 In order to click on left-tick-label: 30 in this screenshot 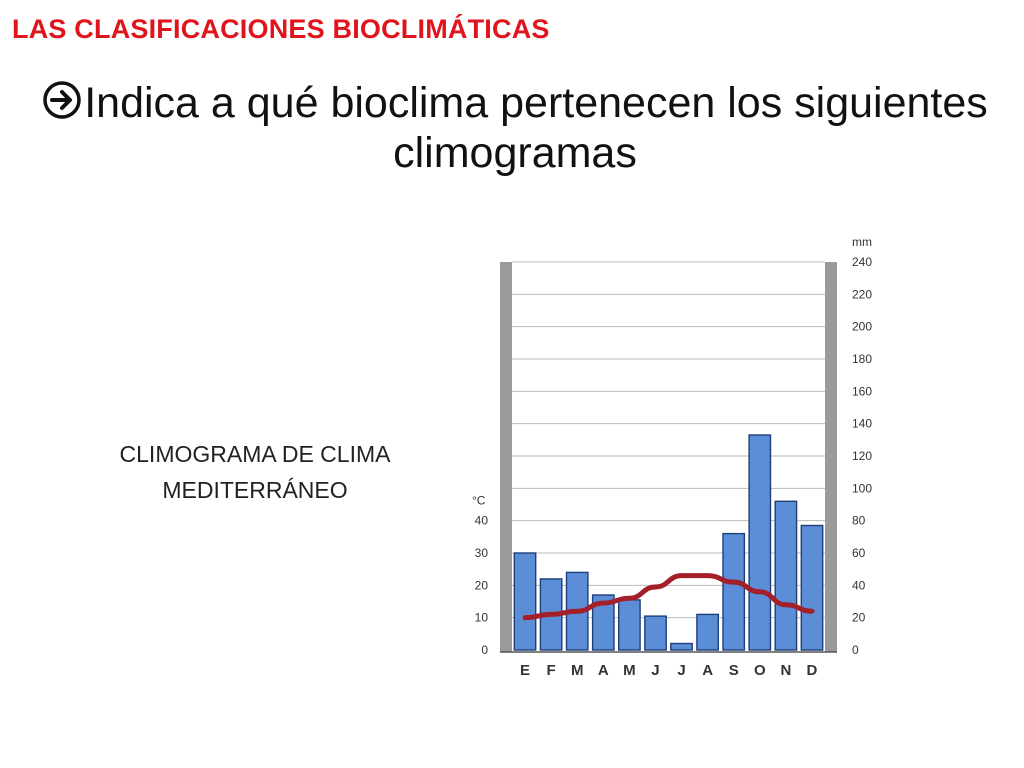, I will do `click(482, 553)`.